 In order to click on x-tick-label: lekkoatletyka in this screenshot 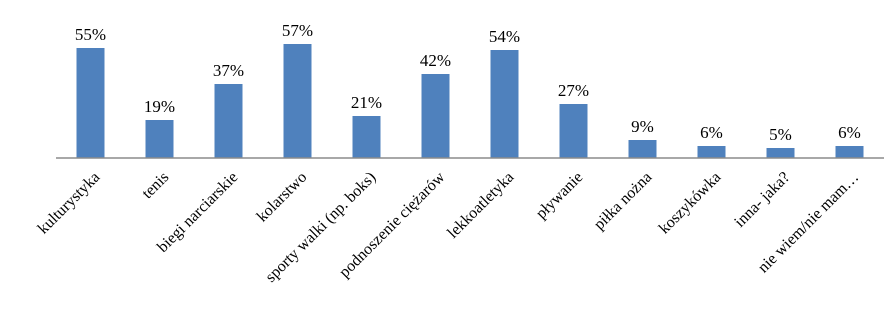, I will do `click(480, 205)`.